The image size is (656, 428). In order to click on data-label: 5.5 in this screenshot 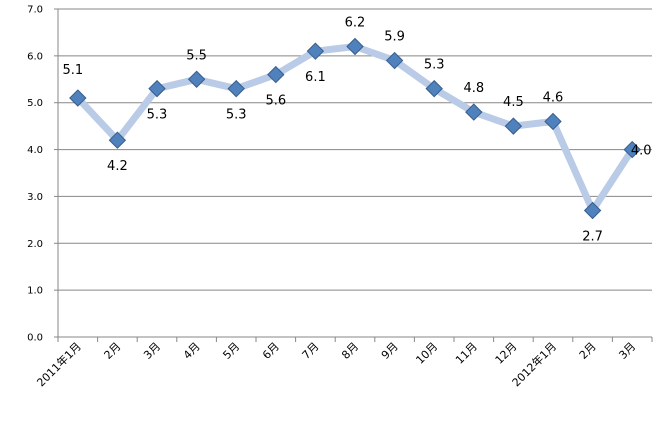, I will do `click(196, 55)`.